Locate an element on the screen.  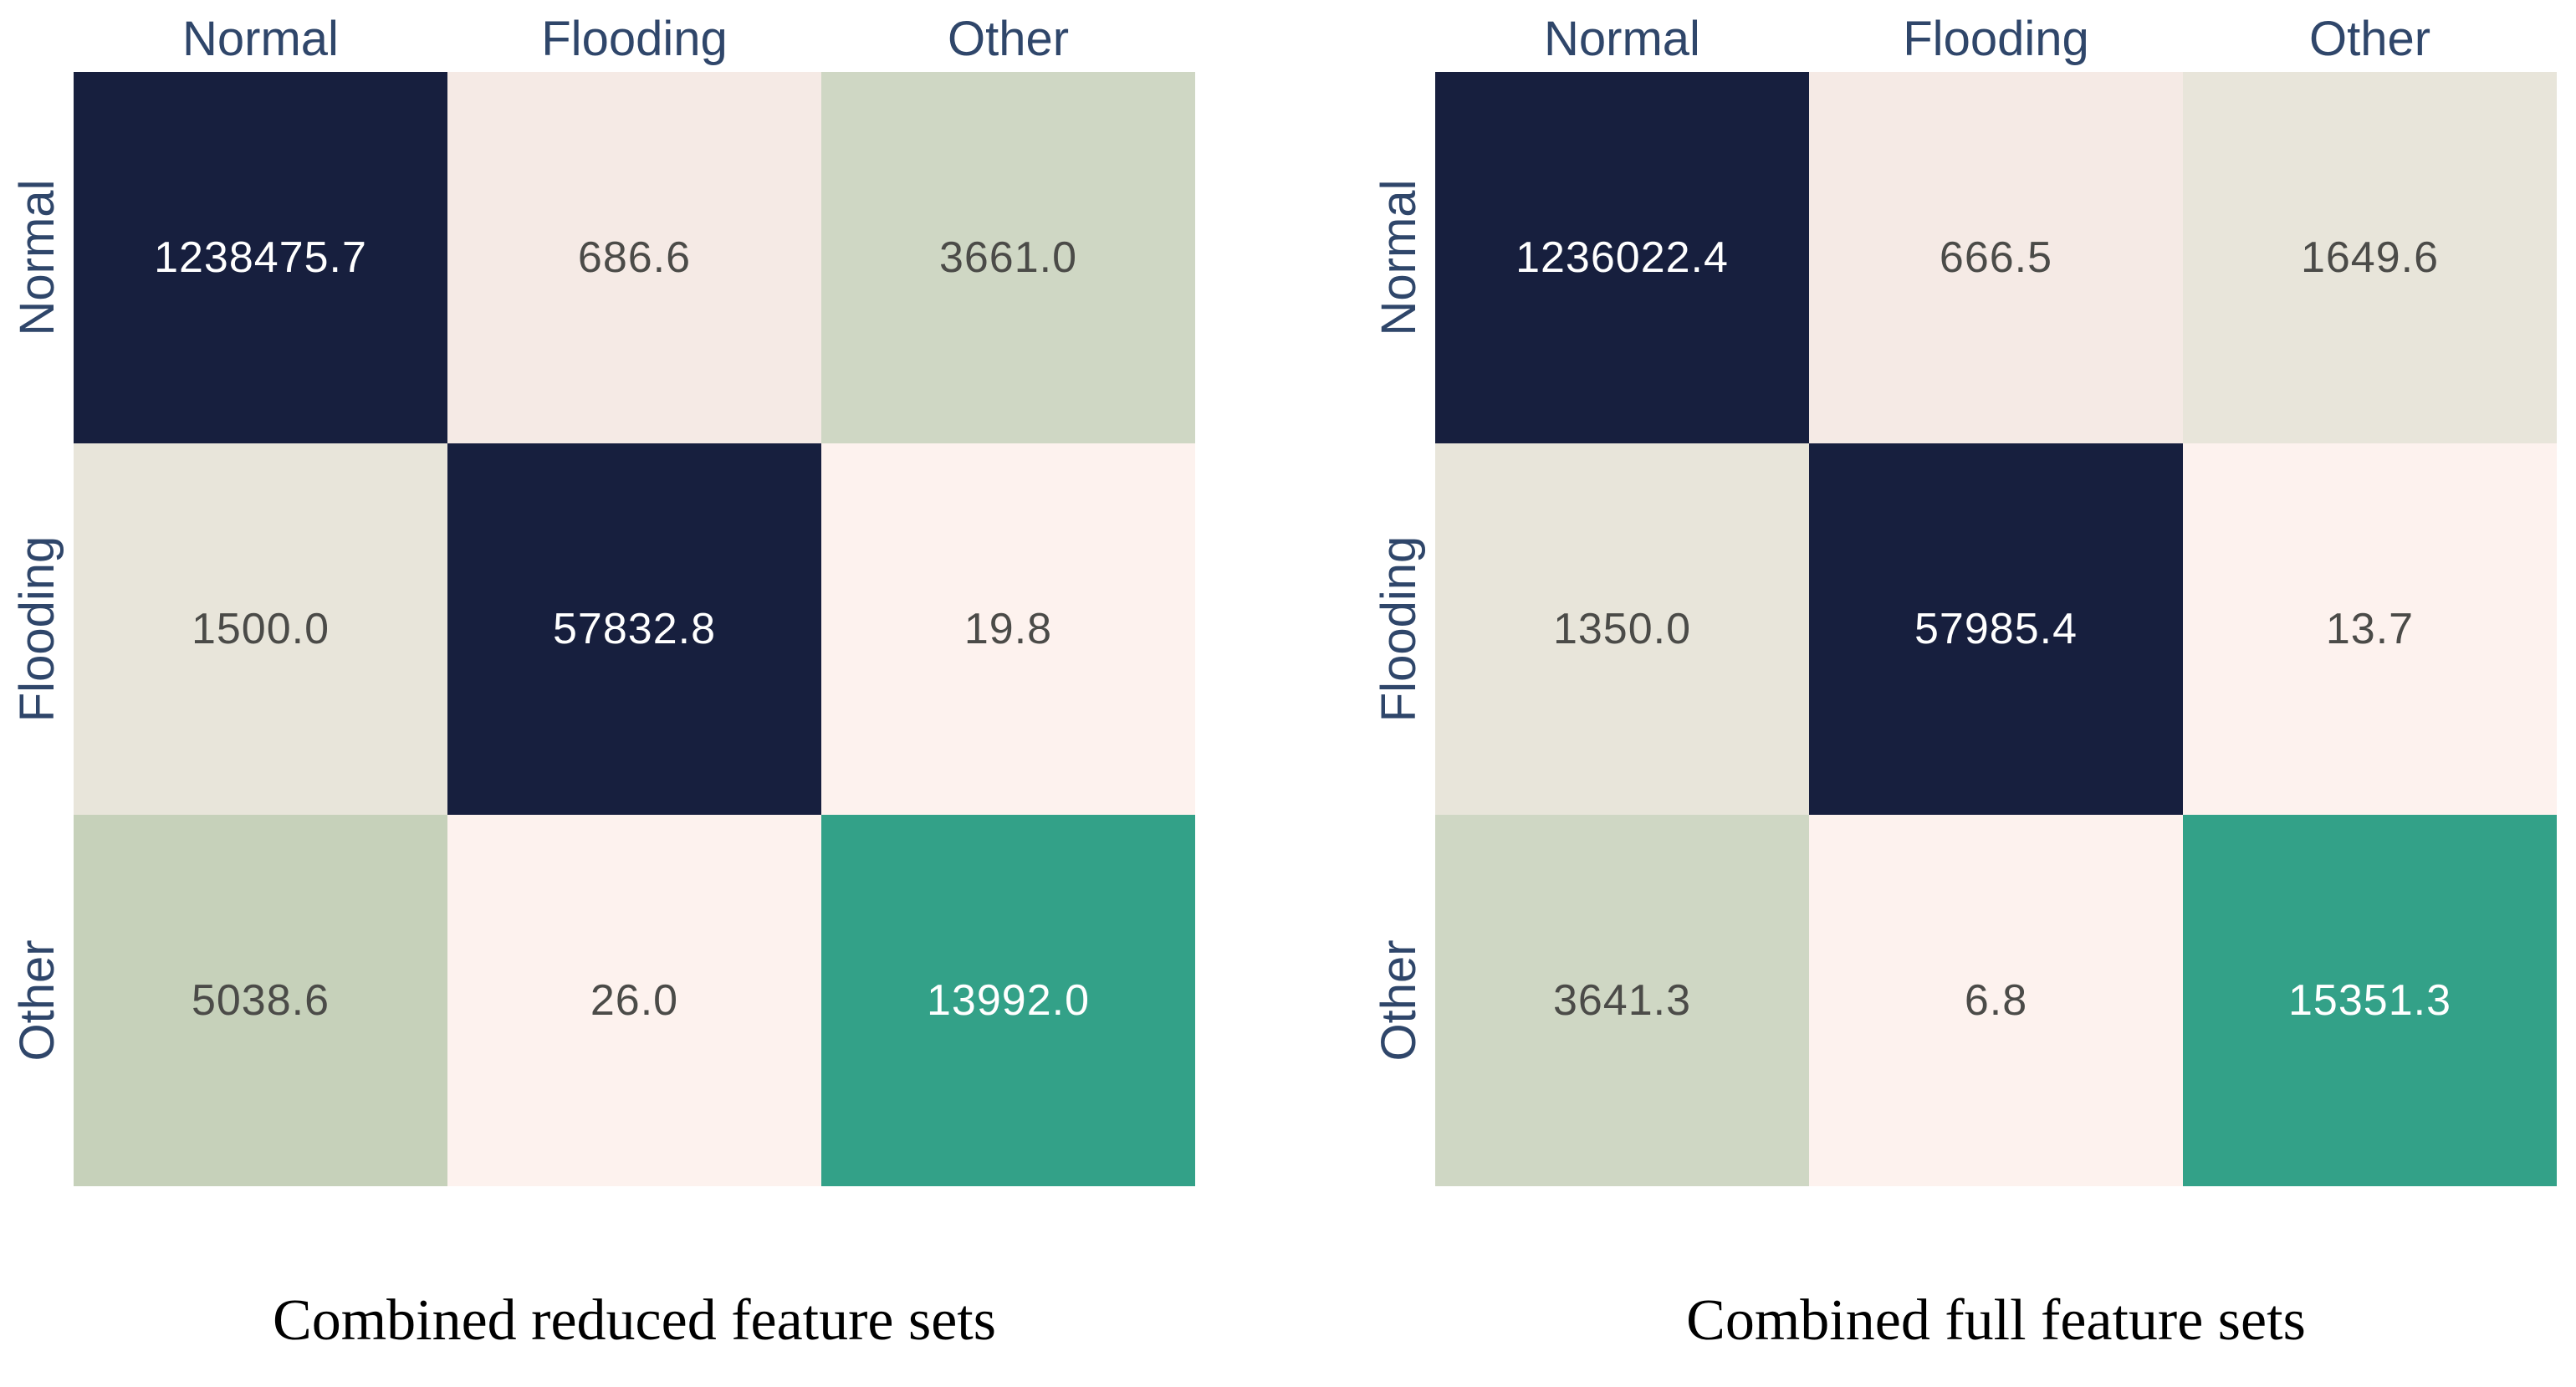
column-headers-left: Normal Flooding Other is located at coordinates (634, 33).